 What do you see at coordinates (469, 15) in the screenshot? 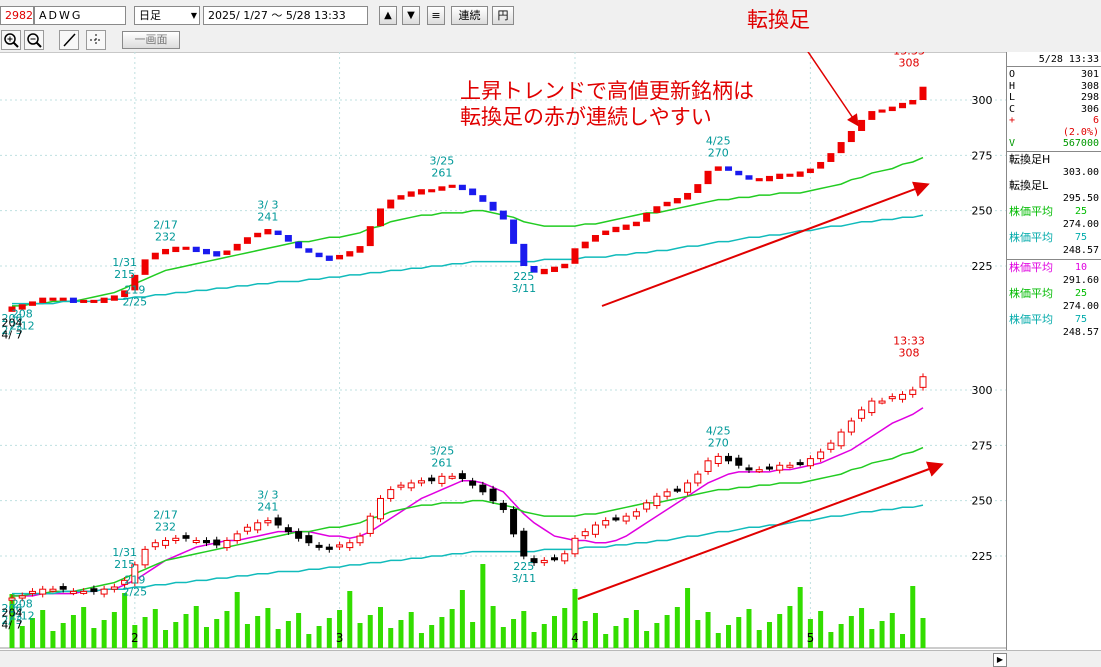
I see `continuous-button: 連続` at bounding box center [469, 15].